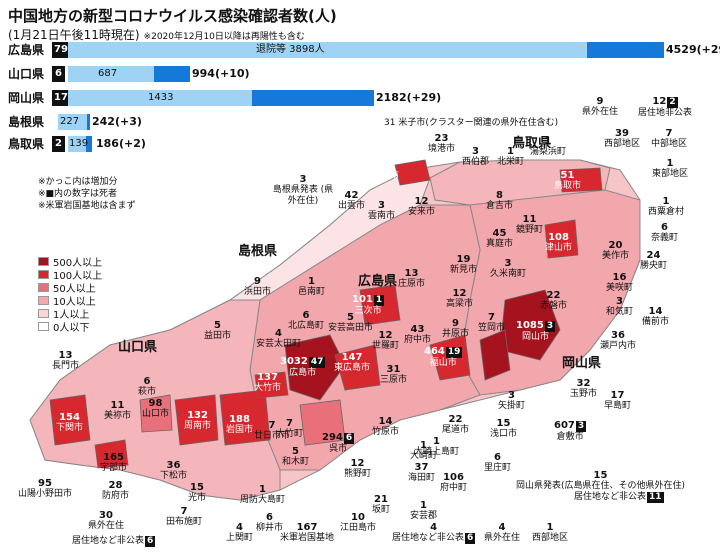 This screenshot has width=720, height=554. Describe the element at coordinates (262, 495) in the screenshot. I see `label-suooshima: 1 周防大島町` at that location.